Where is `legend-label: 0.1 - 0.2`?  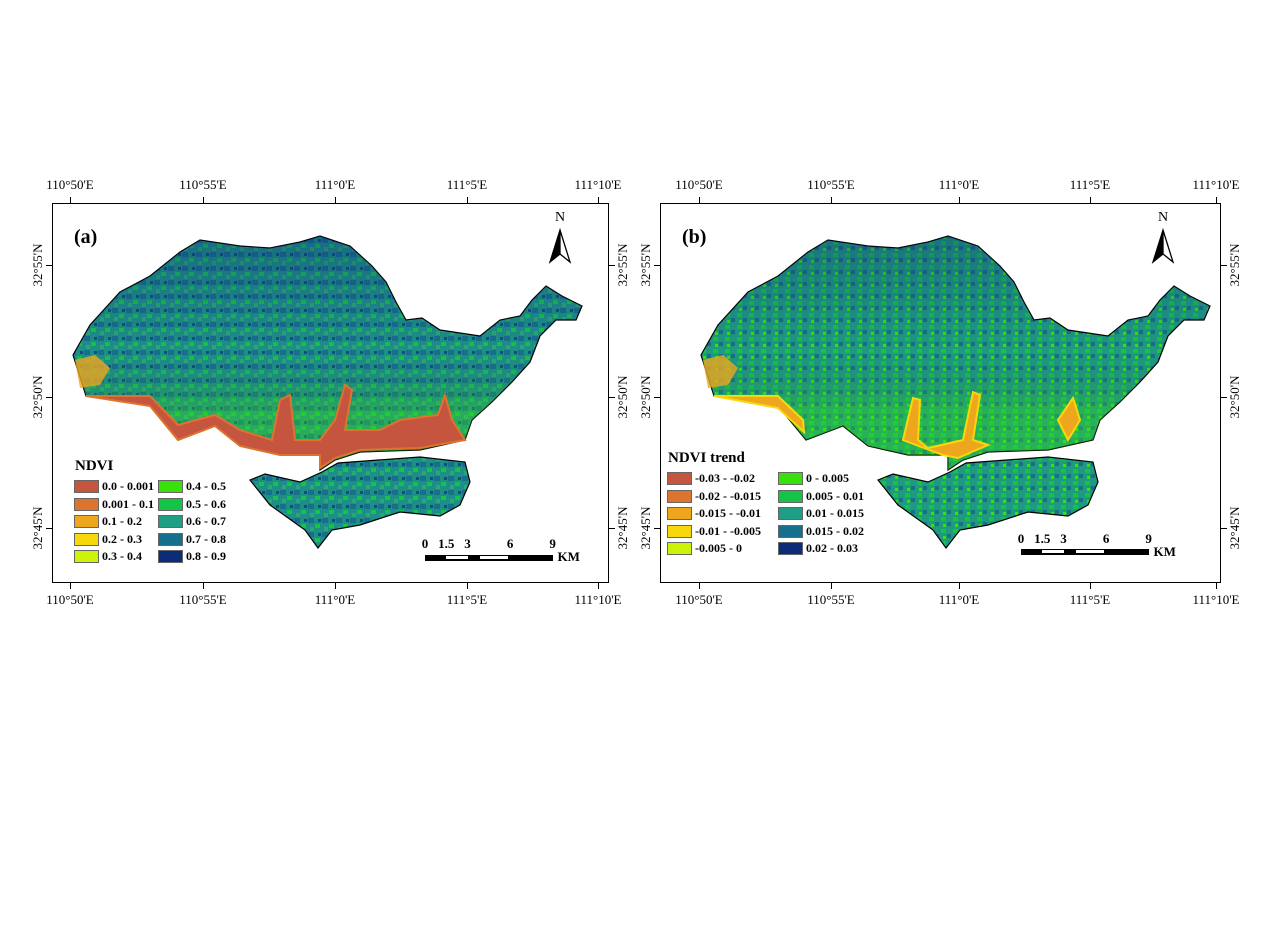 legend-label: 0.1 - 0.2 is located at coordinates (122, 521).